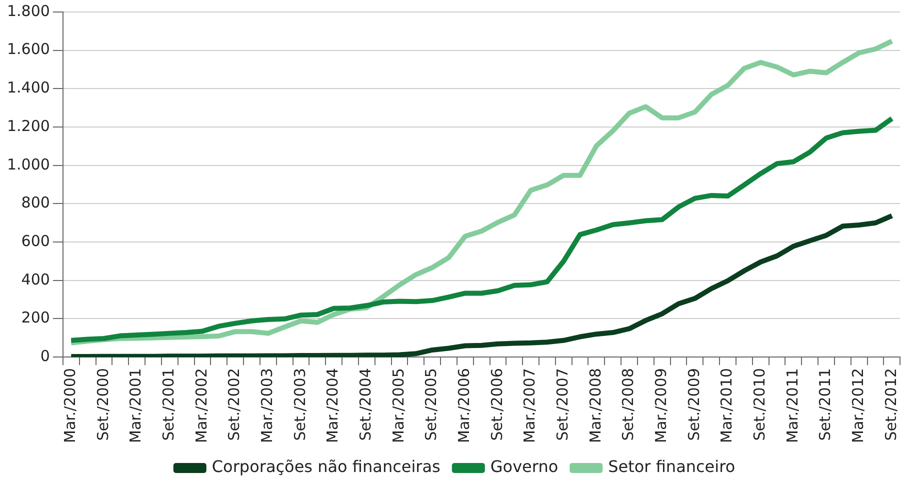  Describe the element at coordinates (201, 405) in the screenshot. I see `x-tick-label: Mar./2002` at that location.